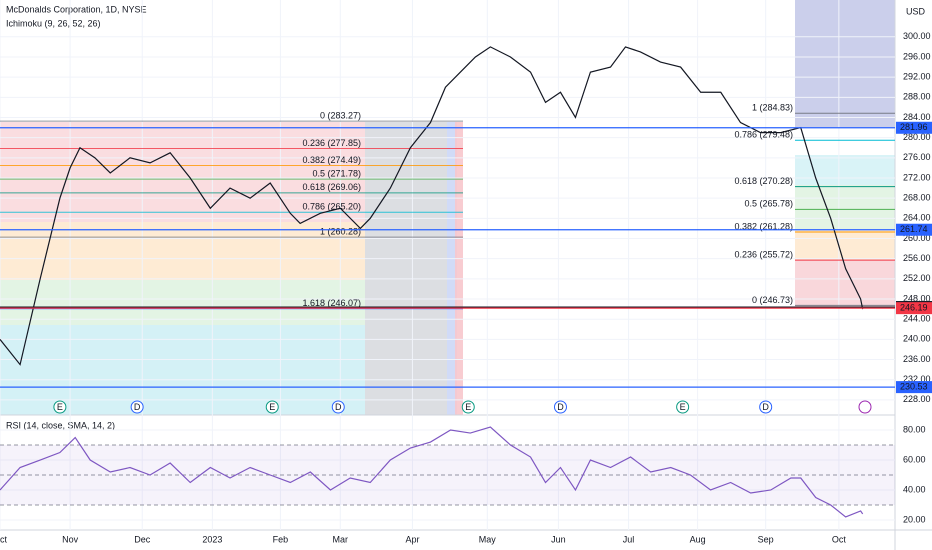  What do you see at coordinates (331, 187) in the screenshot?
I see `fib-label: 0.618 (269.06)` at bounding box center [331, 187].